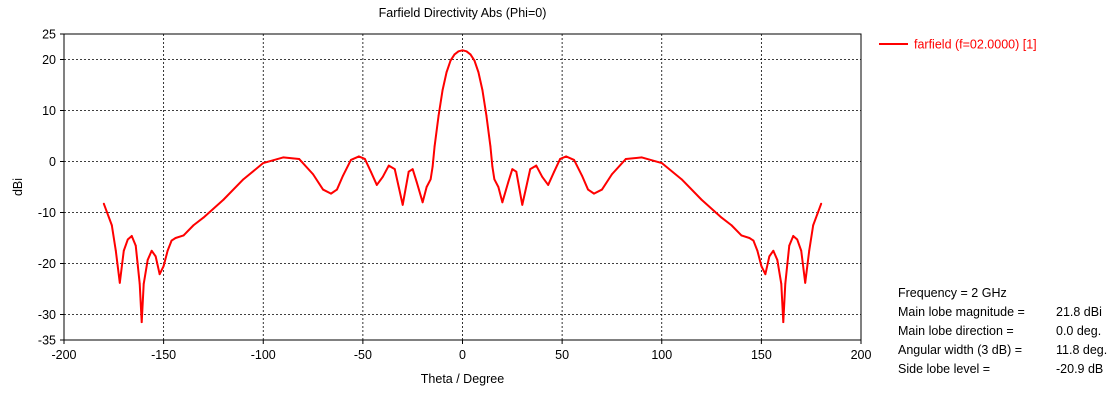  I want to click on info-frequency: Frequency = 2 GHz, so click(1002, 293).